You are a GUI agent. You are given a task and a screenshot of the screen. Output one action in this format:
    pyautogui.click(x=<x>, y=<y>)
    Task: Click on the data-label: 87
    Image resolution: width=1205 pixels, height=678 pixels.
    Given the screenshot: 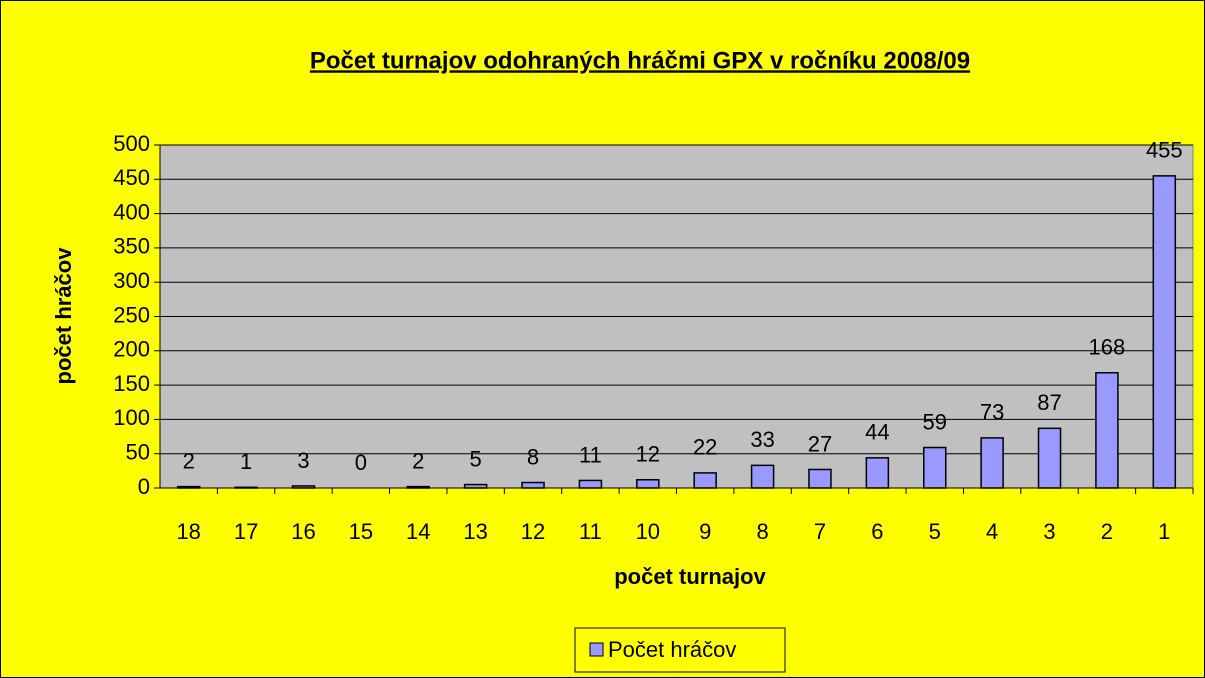 What is the action you would take?
    pyautogui.click(x=1049, y=402)
    